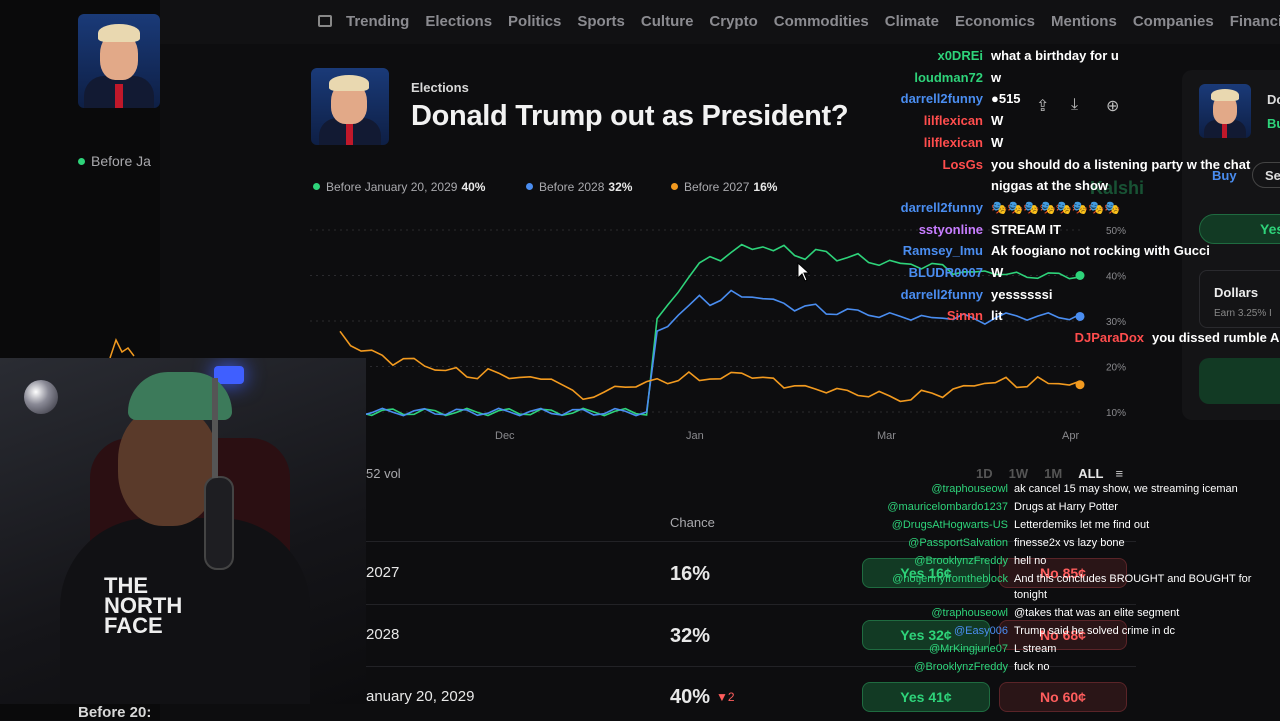 The height and width of the screenshot is (721, 1280). What do you see at coordinates (926, 635) in the screenshot?
I see `yes-button: Yes 32¢` at bounding box center [926, 635].